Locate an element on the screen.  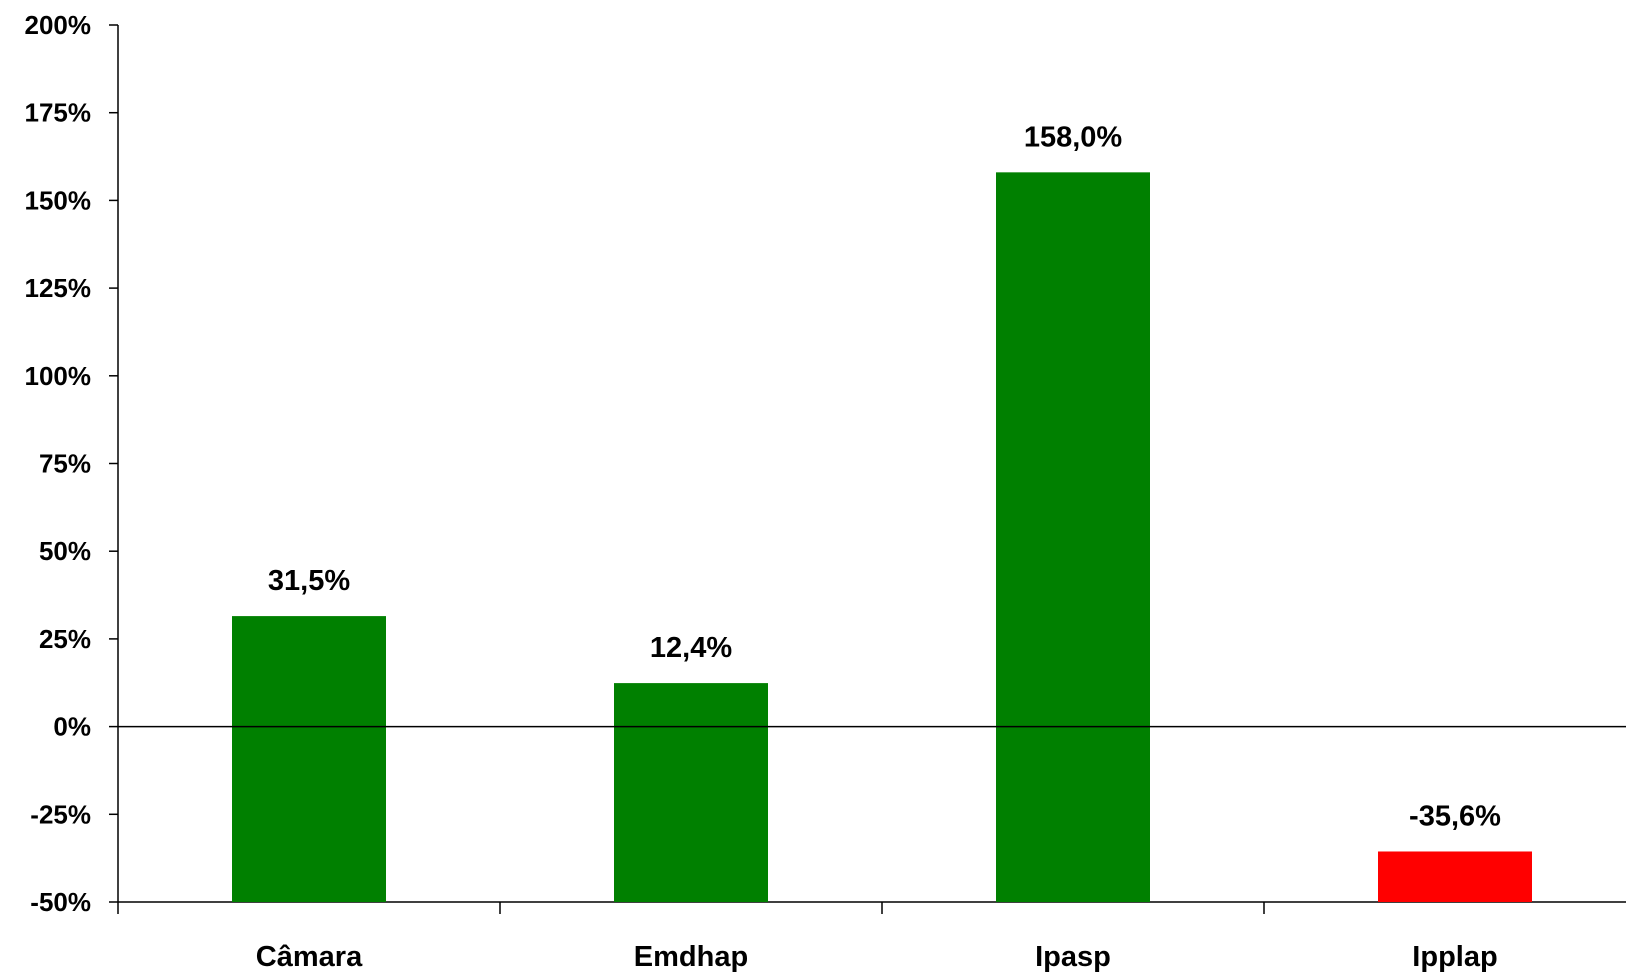
data-label: 158,0% is located at coordinates (1073, 137).